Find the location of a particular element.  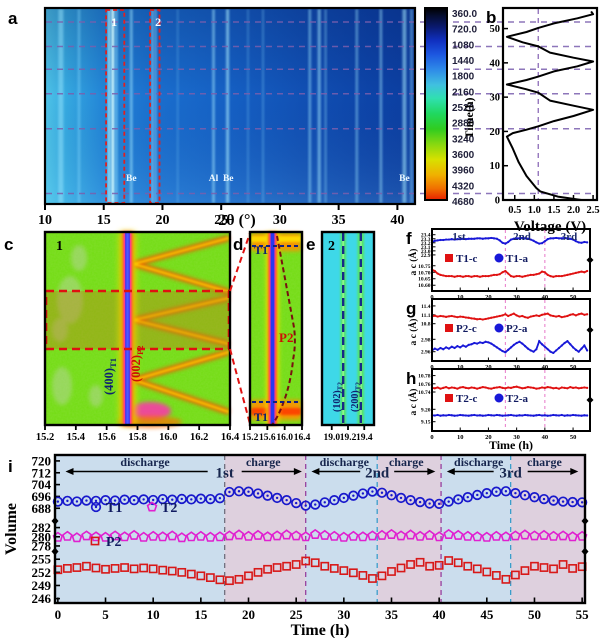

panel-letter-e: e is located at coordinates (310, 244).